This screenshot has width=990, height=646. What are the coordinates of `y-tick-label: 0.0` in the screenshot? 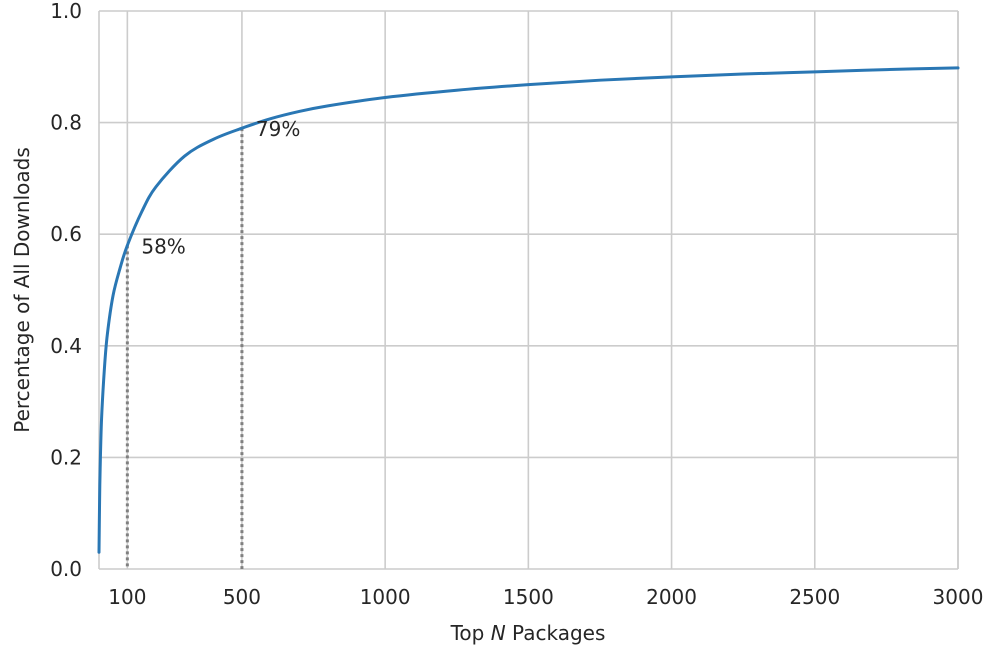 It's located at (66, 569).